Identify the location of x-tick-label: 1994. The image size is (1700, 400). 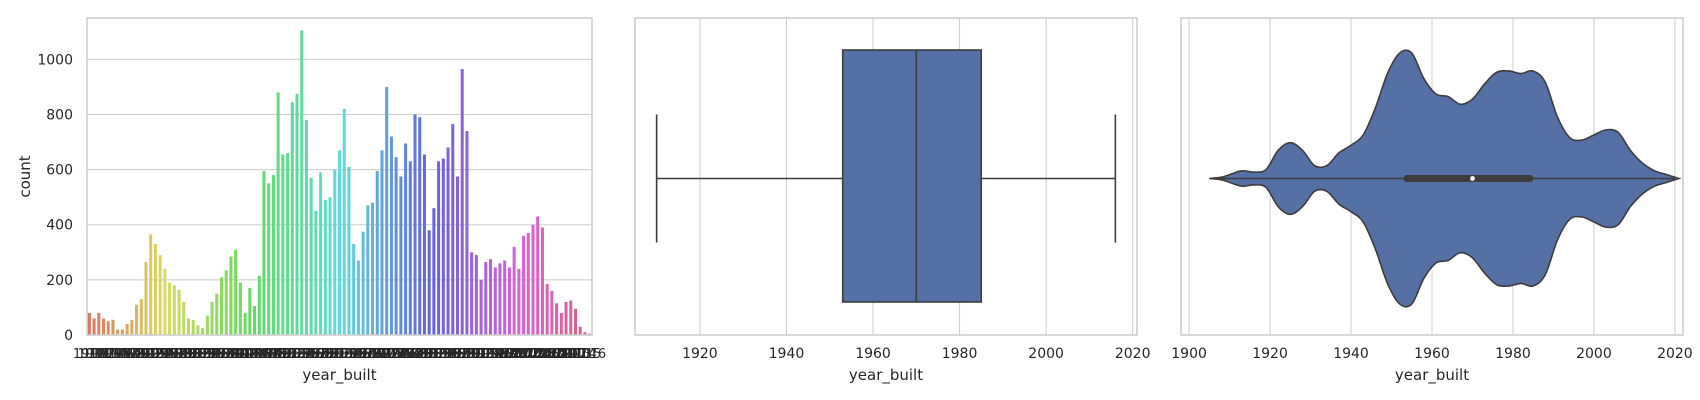
(485, 354).